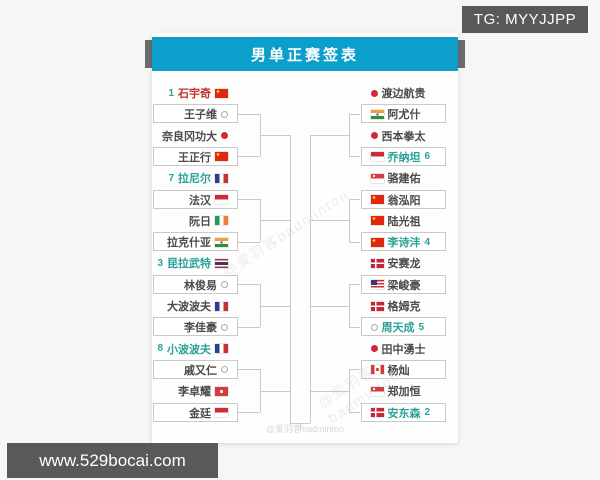  I want to click on player-name: 王正行, so click(194, 157).